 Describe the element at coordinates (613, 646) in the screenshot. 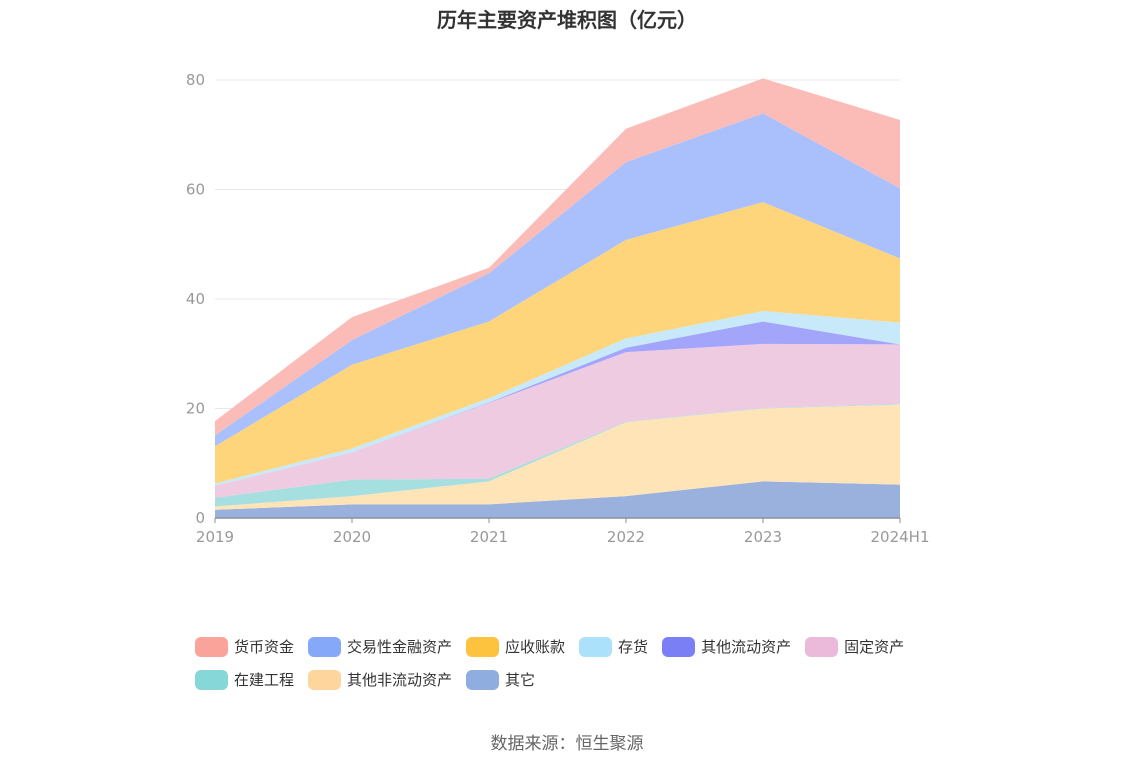

I see `legend-item: 存货` at that location.